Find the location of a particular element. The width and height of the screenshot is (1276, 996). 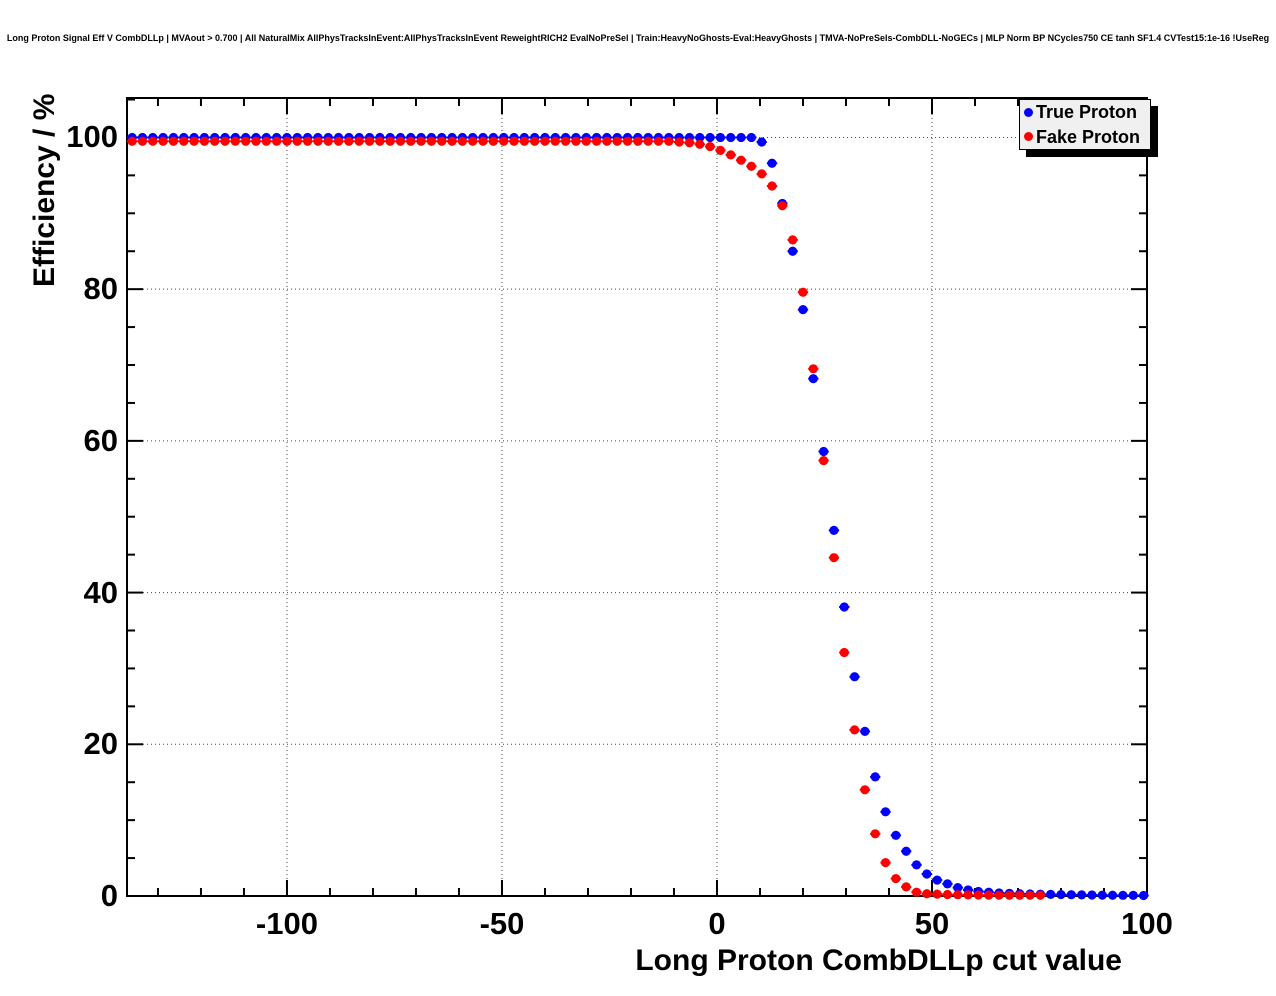

x-tick-label: 0 is located at coordinates (717, 923).